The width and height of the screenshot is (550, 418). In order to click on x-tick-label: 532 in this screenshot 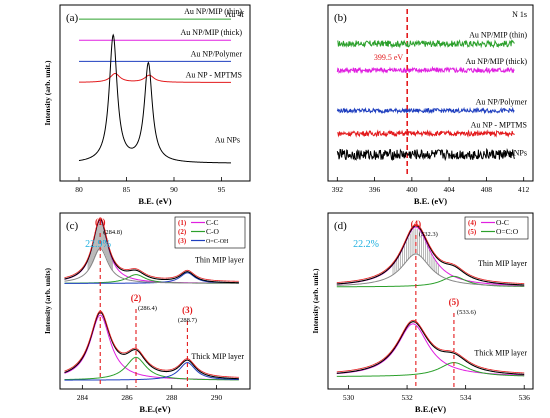, I will do `click(407, 397)`.